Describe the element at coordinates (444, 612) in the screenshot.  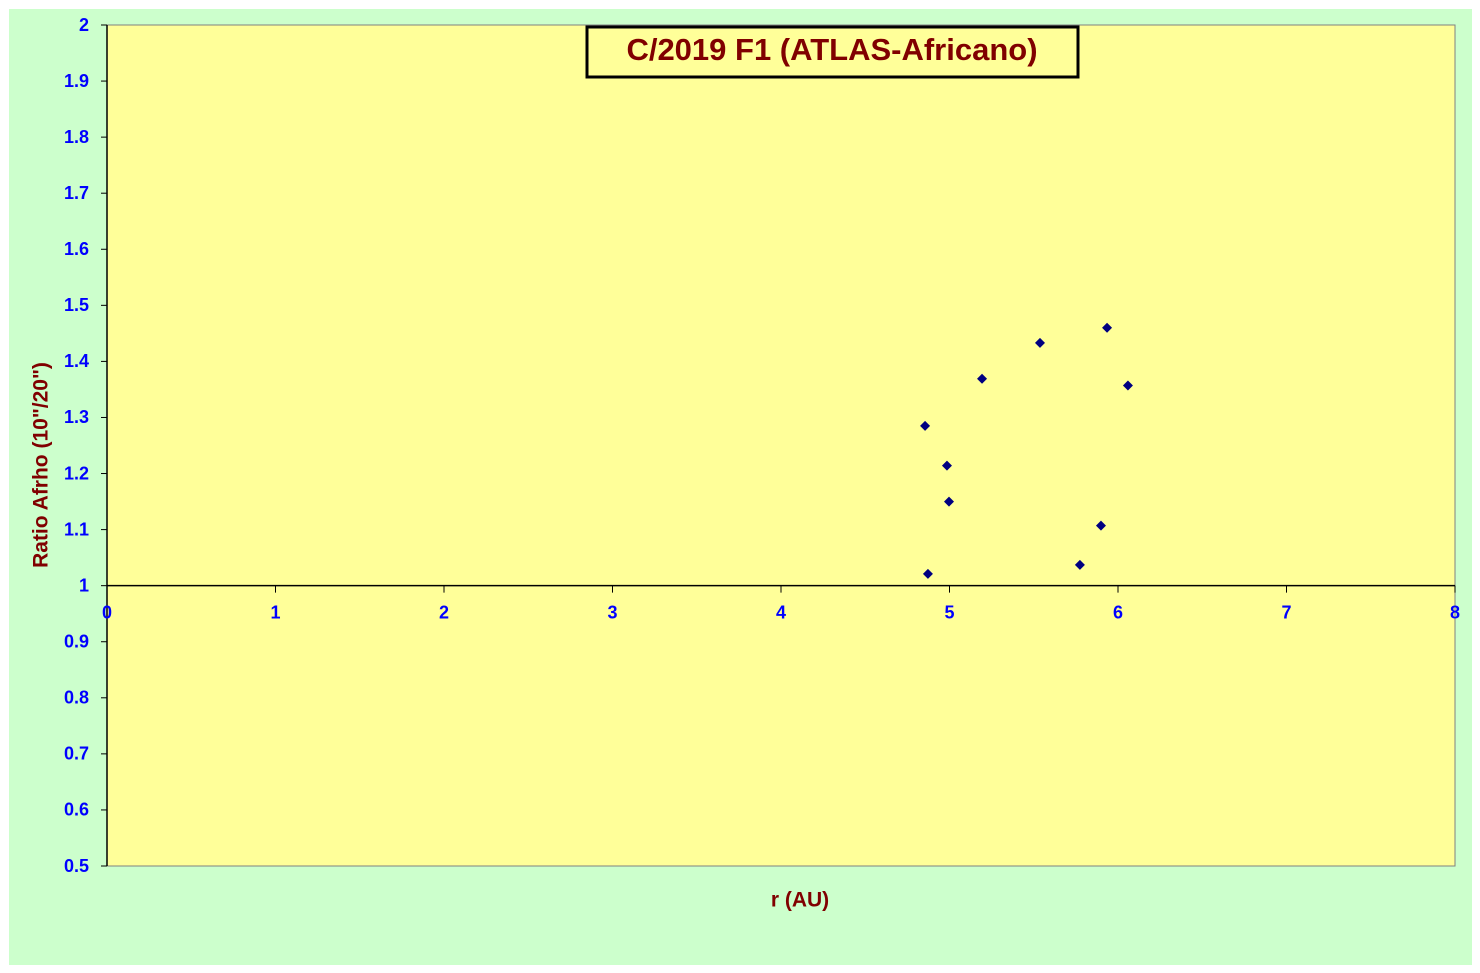
I see `x-tick-label: 2` at that location.